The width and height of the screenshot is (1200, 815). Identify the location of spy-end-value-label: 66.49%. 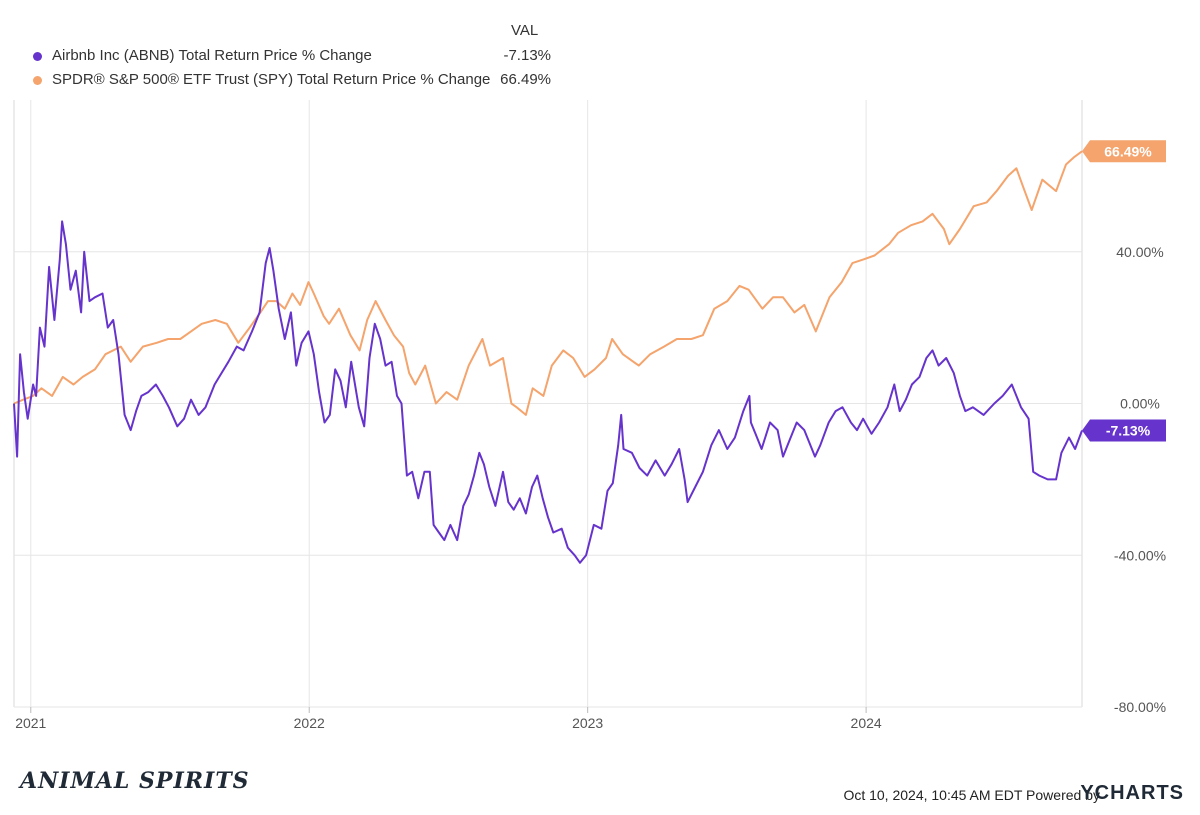
(1128, 151).